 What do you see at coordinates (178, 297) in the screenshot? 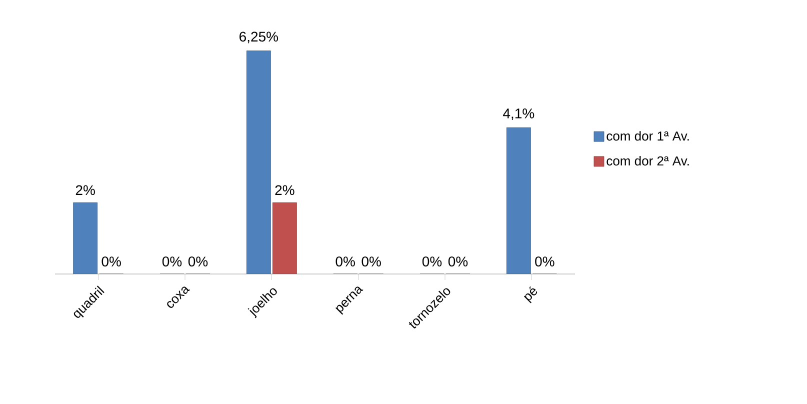
I see `x-tick-label: coxa` at bounding box center [178, 297].